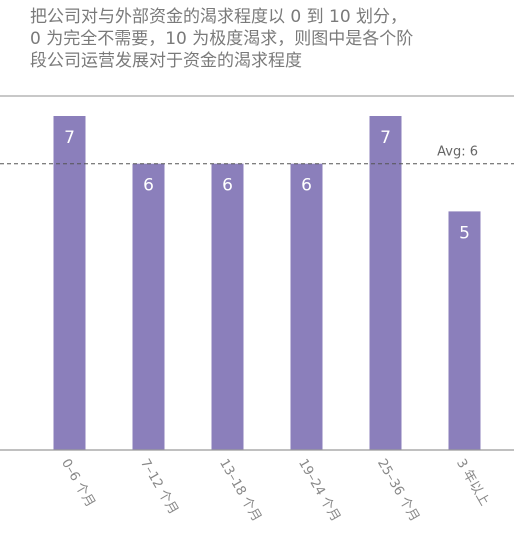 This screenshot has width=514, height=550. I want to click on x-tick-label-5: 3 年以上, so click(472, 483).